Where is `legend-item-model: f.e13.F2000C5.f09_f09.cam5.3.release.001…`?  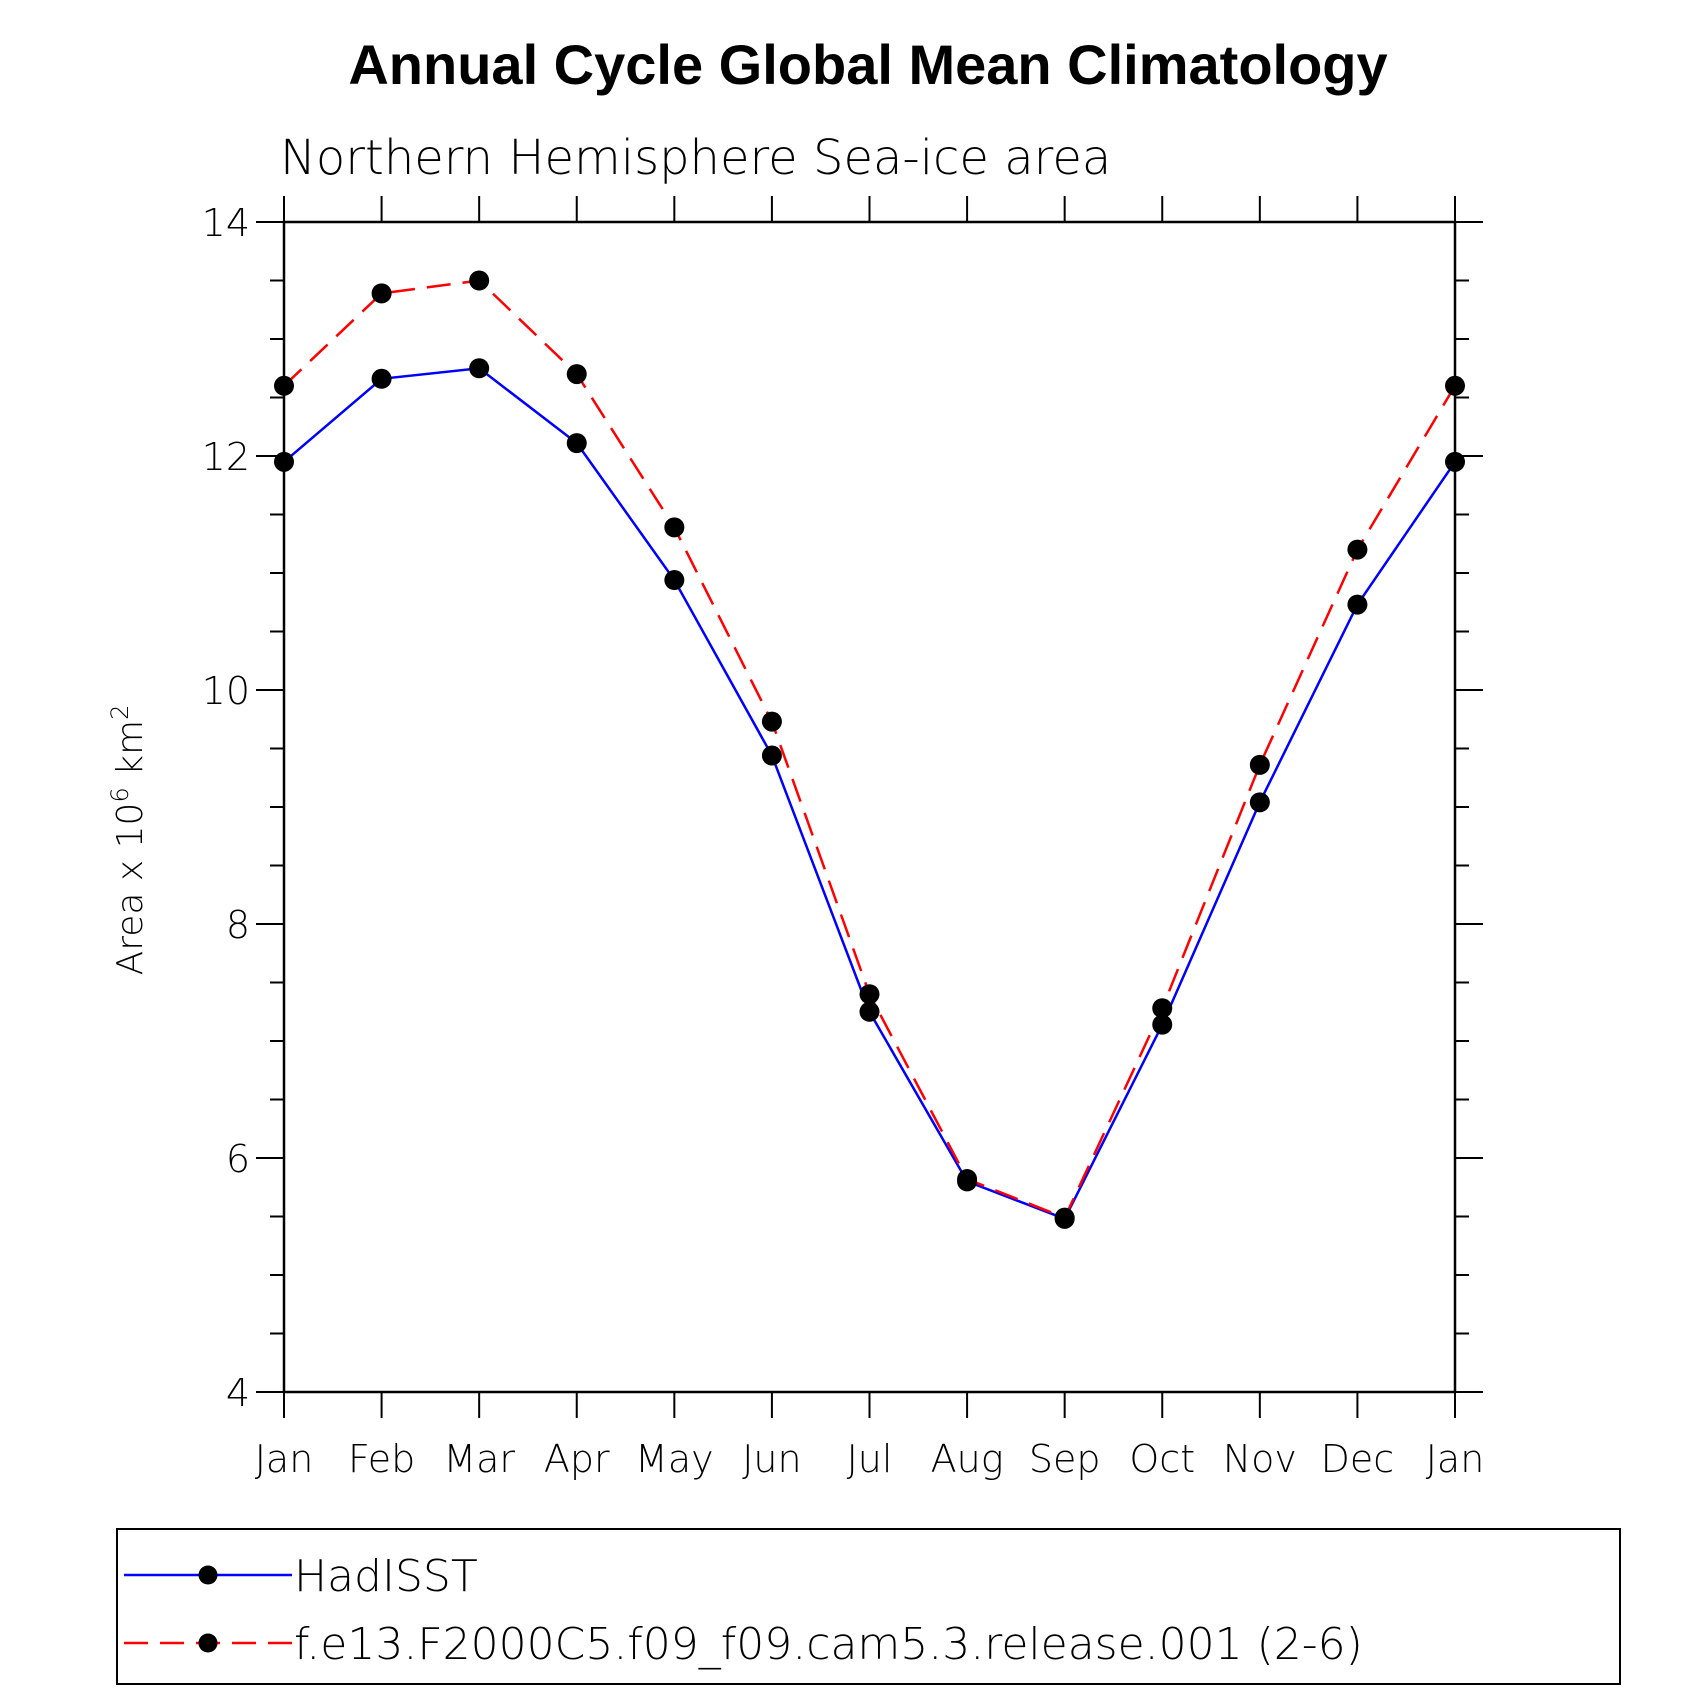
legend-item-model: f.e13.F2000C5.f09_f09.cam5.3.release.001… is located at coordinates (743, 1644).